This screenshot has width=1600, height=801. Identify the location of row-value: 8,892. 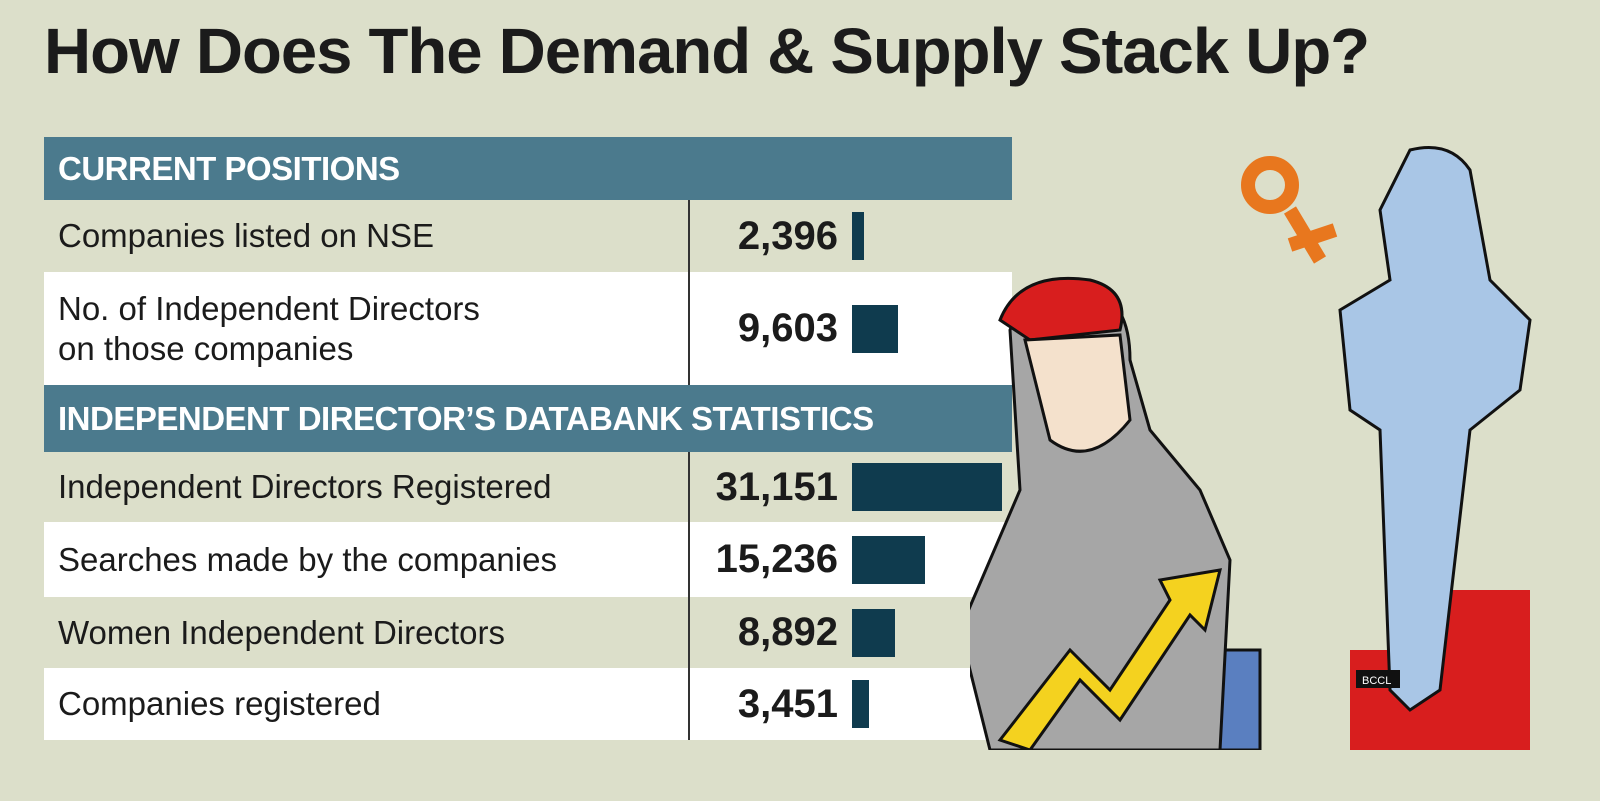
(787, 632).